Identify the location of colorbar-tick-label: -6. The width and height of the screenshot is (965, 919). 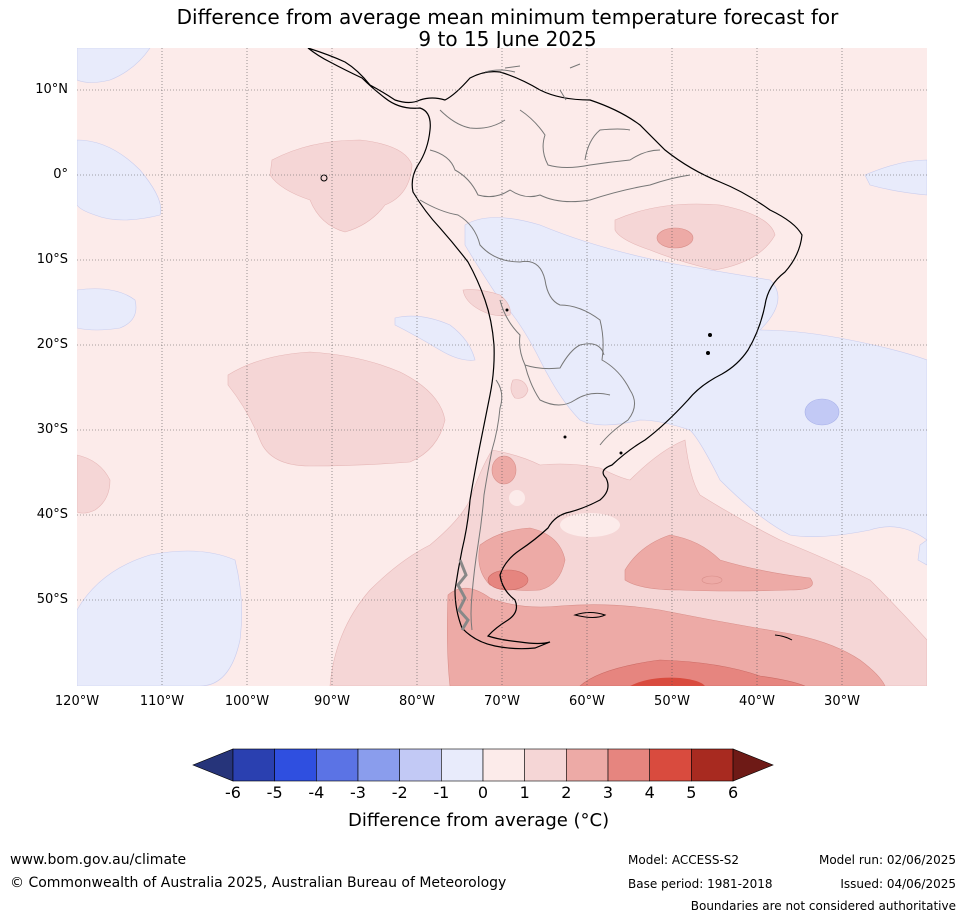
(233, 792).